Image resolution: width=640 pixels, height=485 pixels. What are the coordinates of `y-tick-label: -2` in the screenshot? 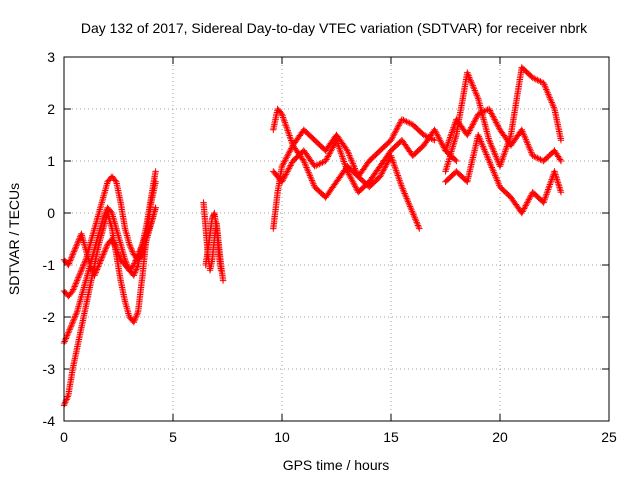 It's located at (49, 317).